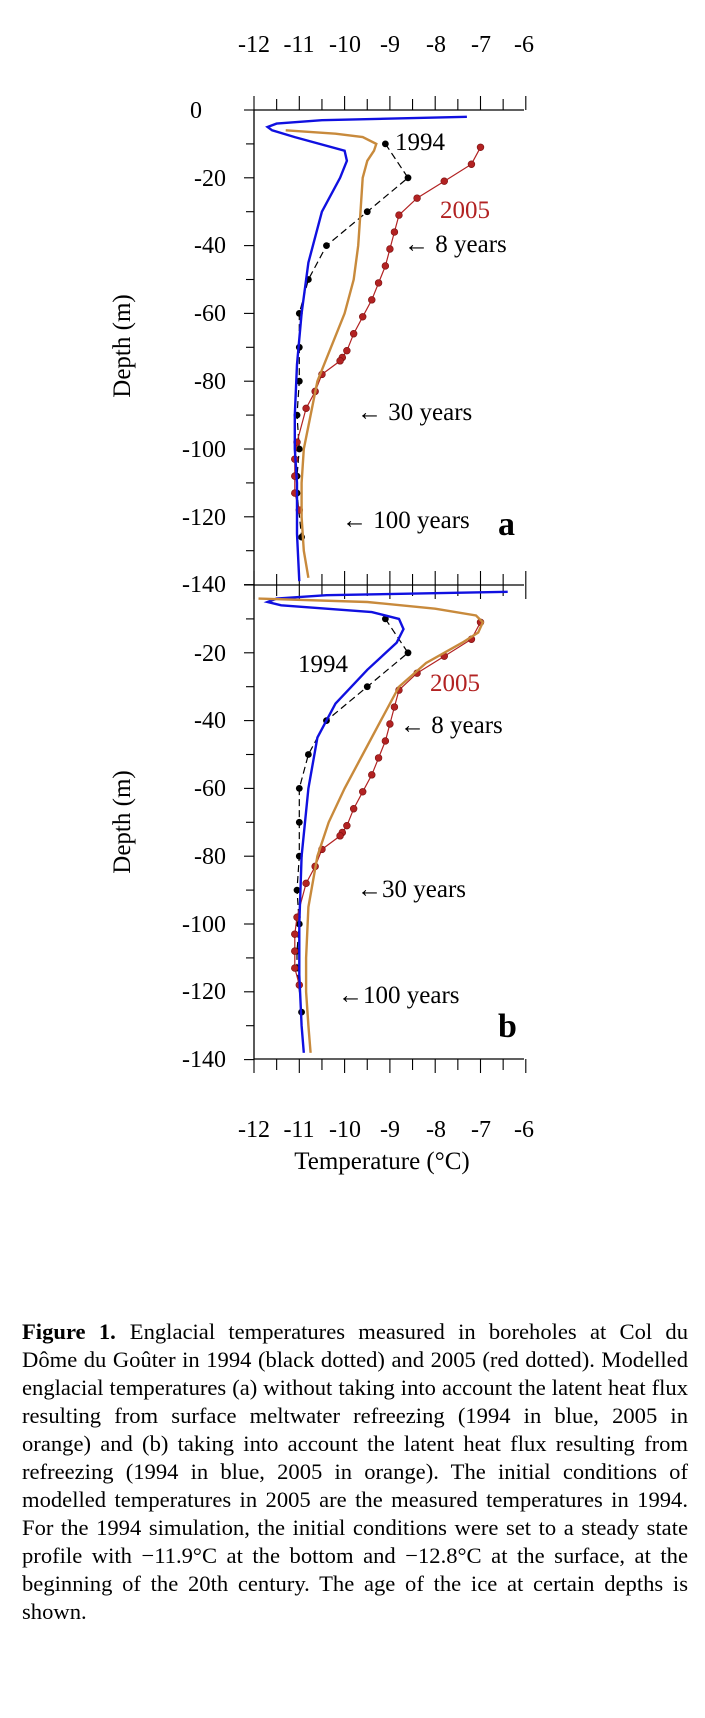 This screenshot has height=1718, width=705. I want to click on y-tick-labels-a: 0 -20 -40 -60 -80 -100 -120 -140, so click(204, 348).